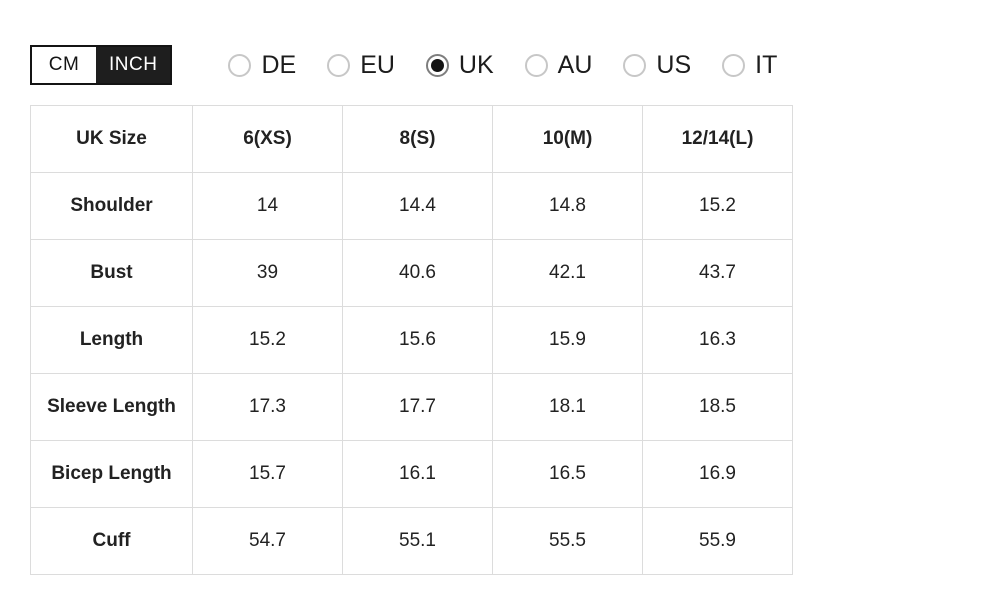 The height and width of the screenshot is (607, 1000). Describe the element at coordinates (267, 273) in the screenshot. I see `measurement-value-cell: 39` at that location.